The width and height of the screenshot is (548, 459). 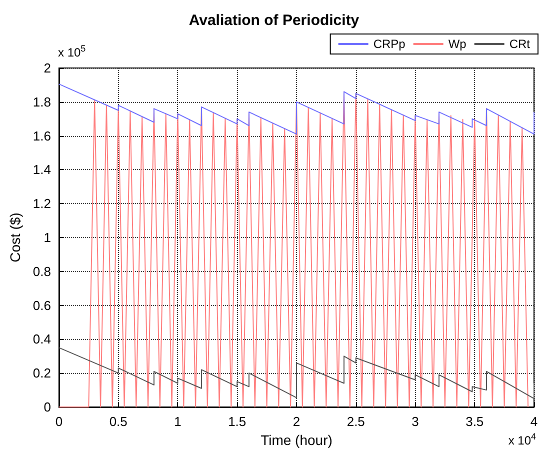 I want to click on x-tick-label: 0.5, so click(x=118, y=421).